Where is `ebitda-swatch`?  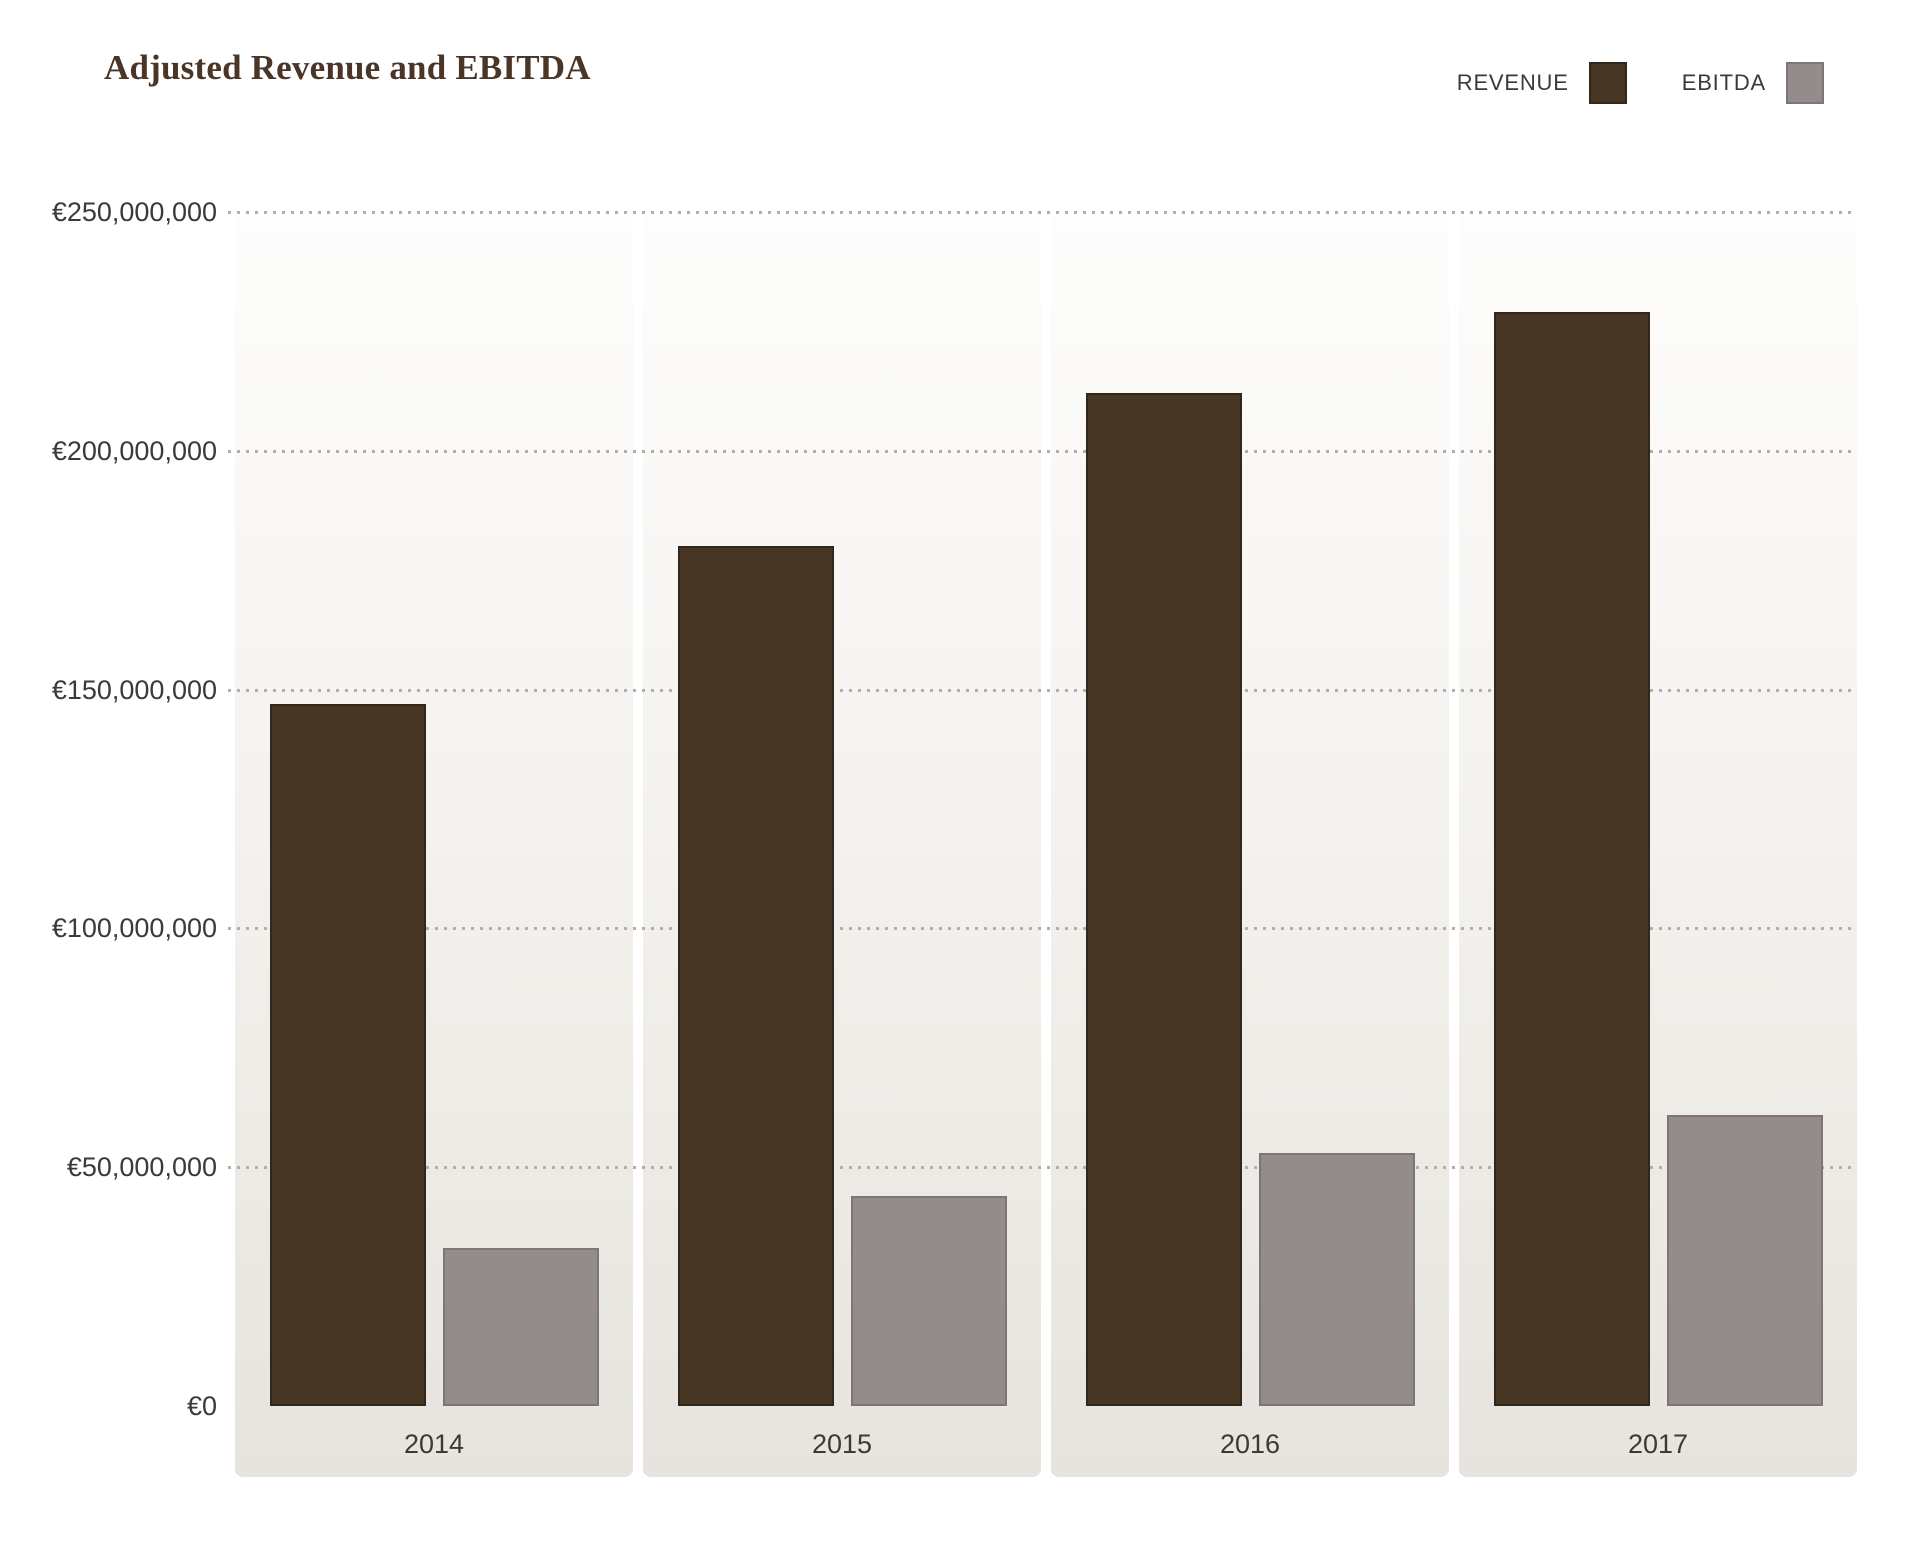
ebitda-swatch is located at coordinates (1805, 83).